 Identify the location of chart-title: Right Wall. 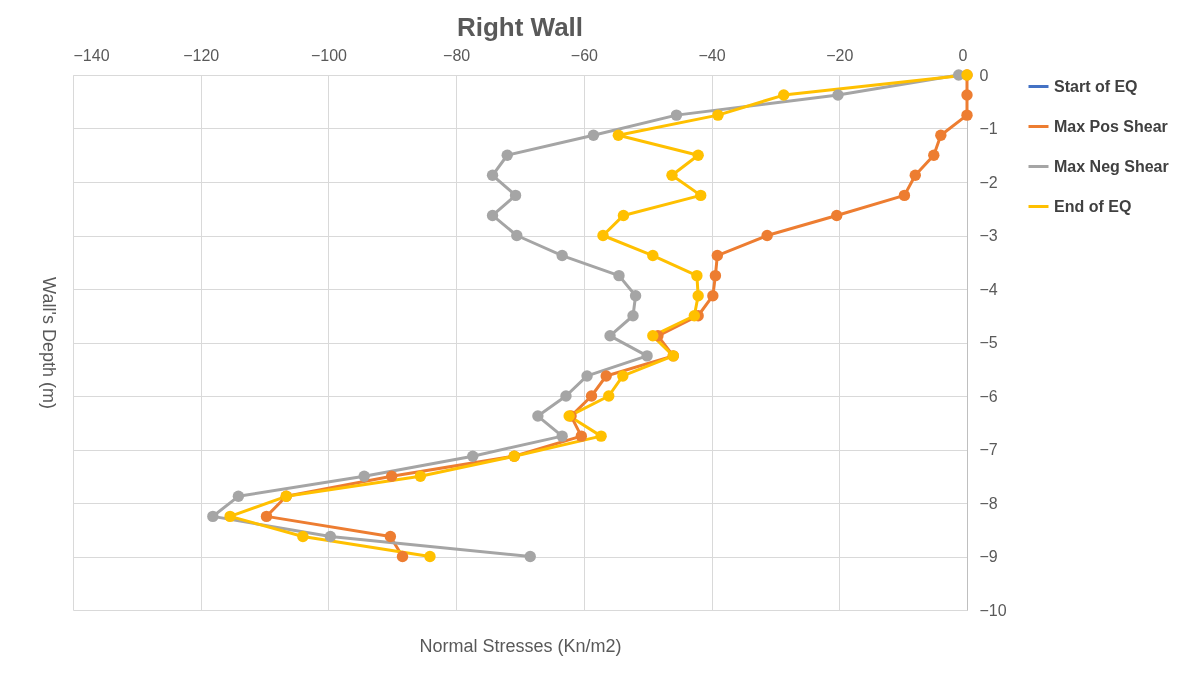
(520, 27).